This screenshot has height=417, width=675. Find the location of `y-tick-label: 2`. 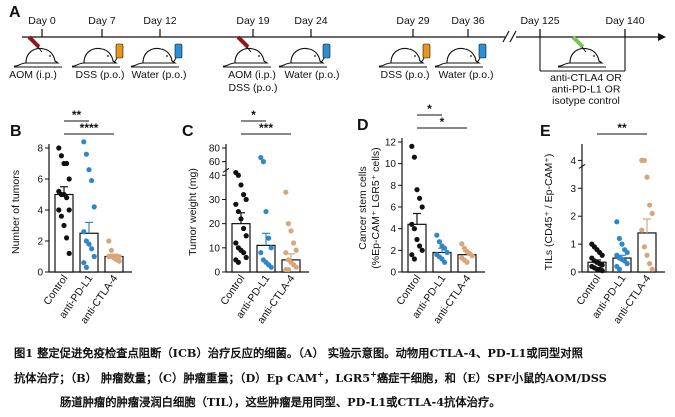

y-tick-label: 2 is located at coordinates (573, 217).